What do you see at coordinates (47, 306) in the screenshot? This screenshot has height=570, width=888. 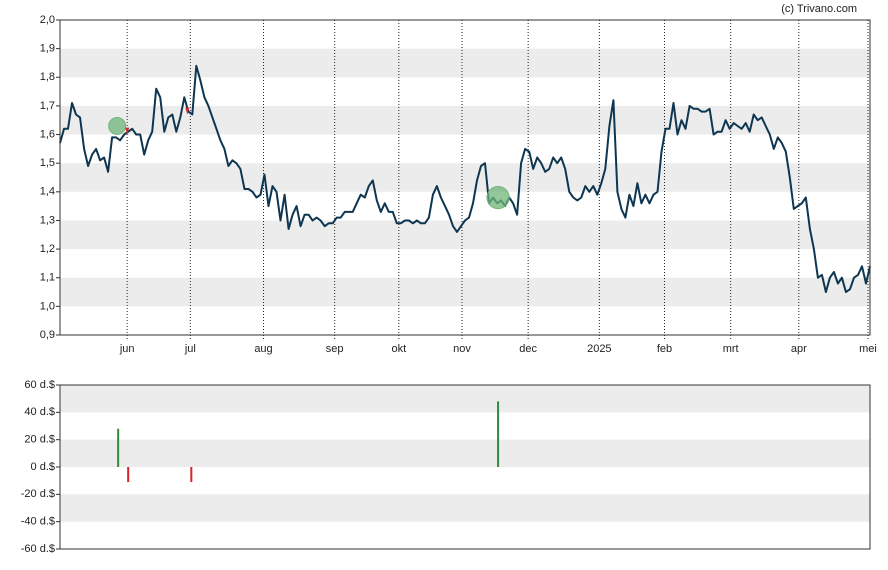 I see `y-tick-label: 1,0` at bounding box center [47, 306].